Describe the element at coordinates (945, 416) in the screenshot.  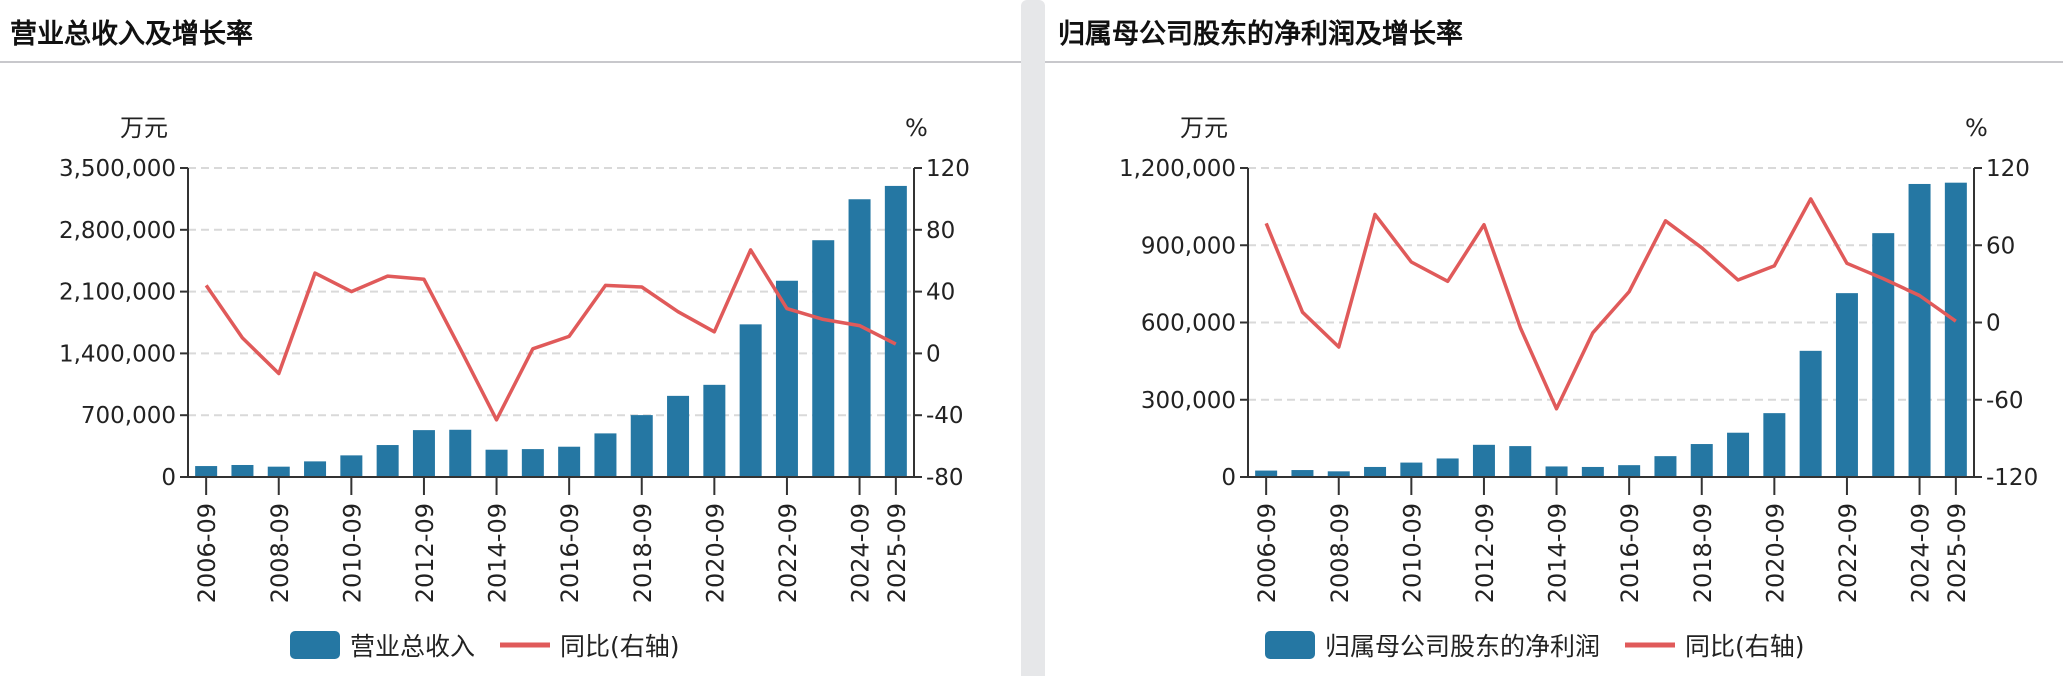
I see `y-right-tick-label: -40` at that location.